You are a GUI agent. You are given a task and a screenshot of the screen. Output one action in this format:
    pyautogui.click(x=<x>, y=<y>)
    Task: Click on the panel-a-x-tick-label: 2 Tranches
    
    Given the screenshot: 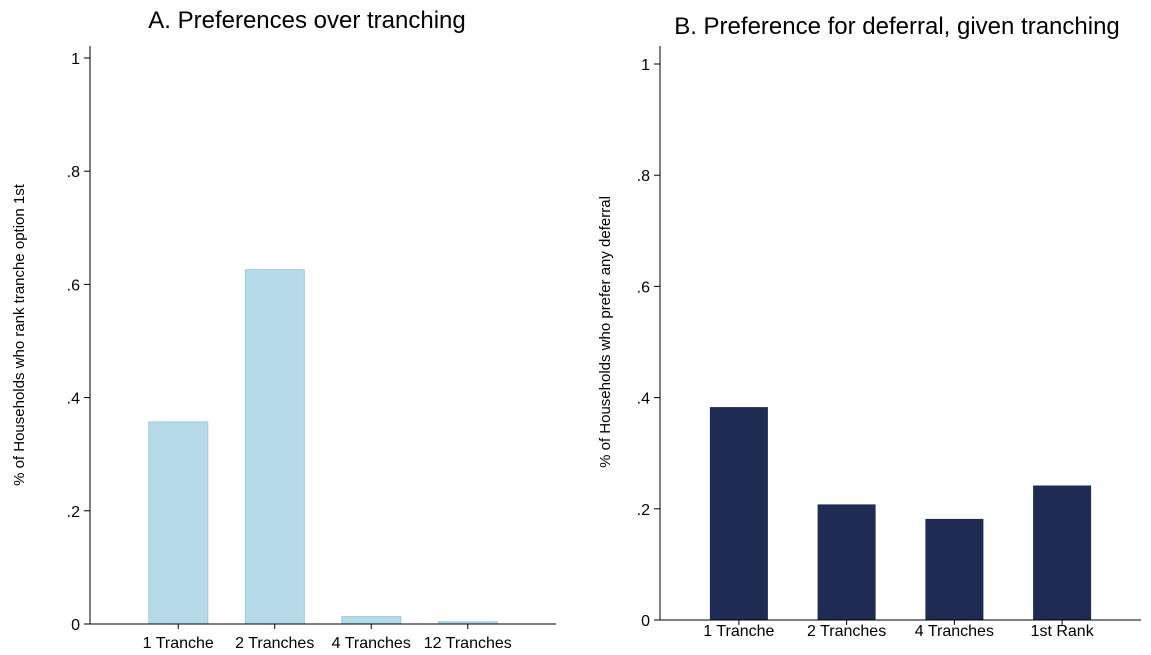 What is the action you would take?
    pyautogui.click(x=274, y=643)
    